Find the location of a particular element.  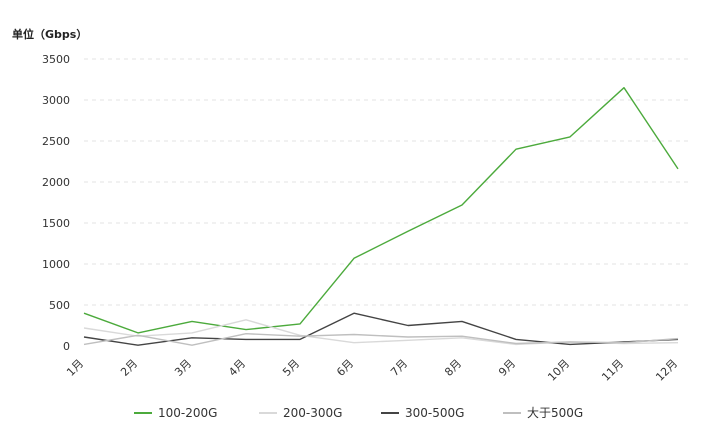

x-tick-label: 12月 is located at coordinates (666, 370).